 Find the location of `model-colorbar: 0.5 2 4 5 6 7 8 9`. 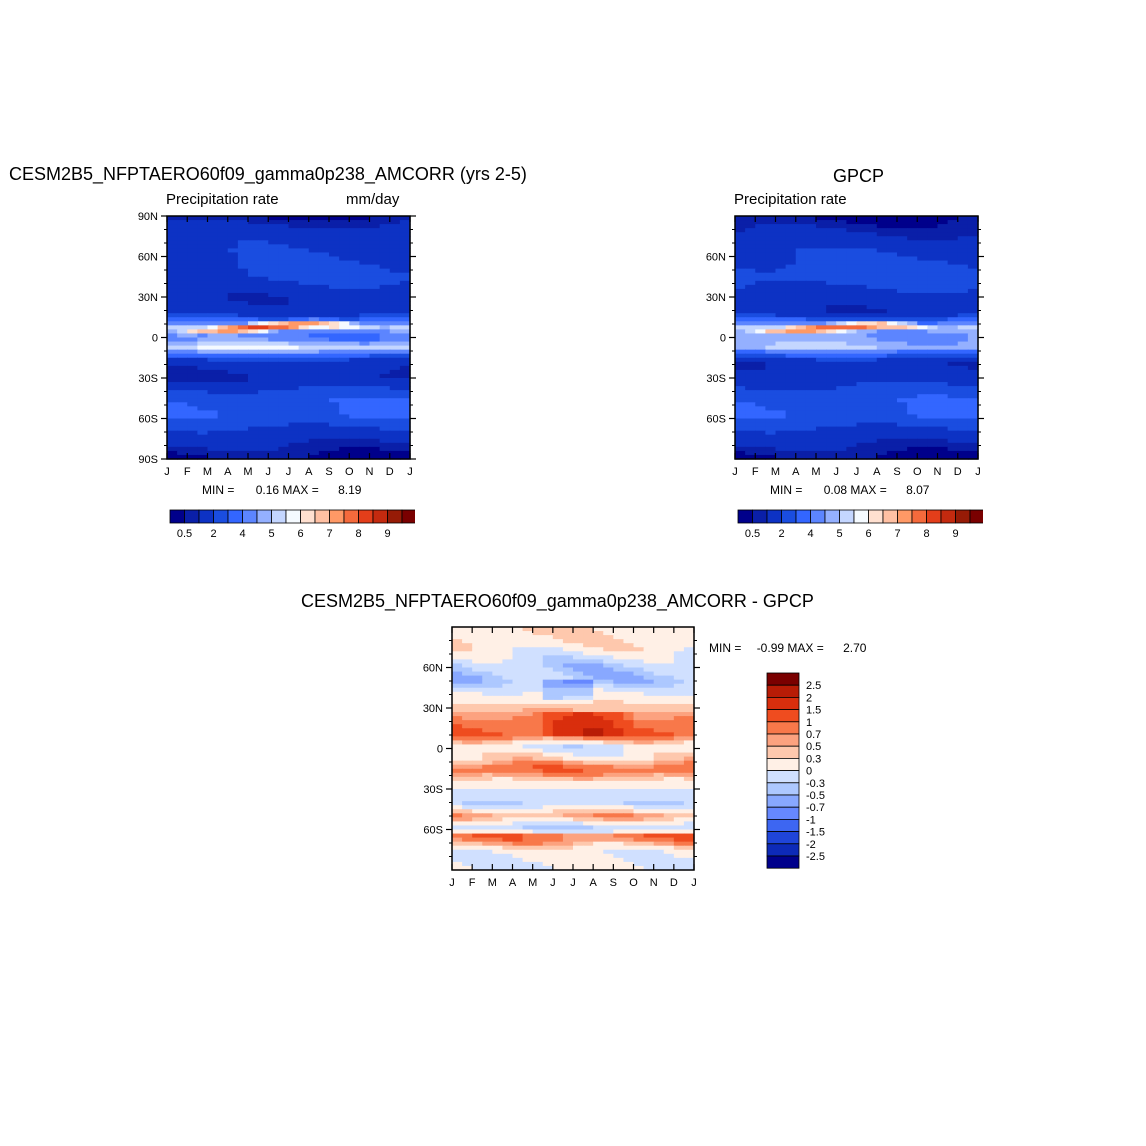

model-colorbar: 0.5 2 4 5 6 7 8 9 is located at coordinates (292, 524).